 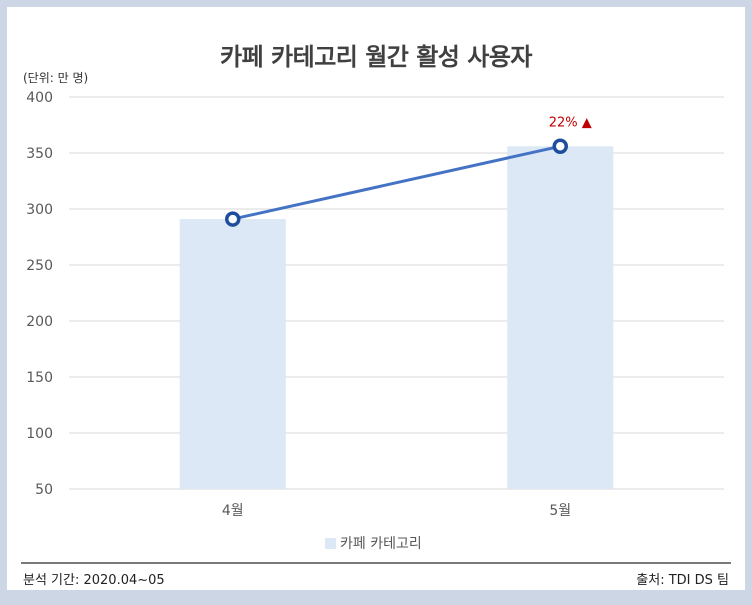 What do you see at coordinates (570, 122) in the screenshot?
I see `growth-annotation: 22% ▲` at bounding box center [570, 122].